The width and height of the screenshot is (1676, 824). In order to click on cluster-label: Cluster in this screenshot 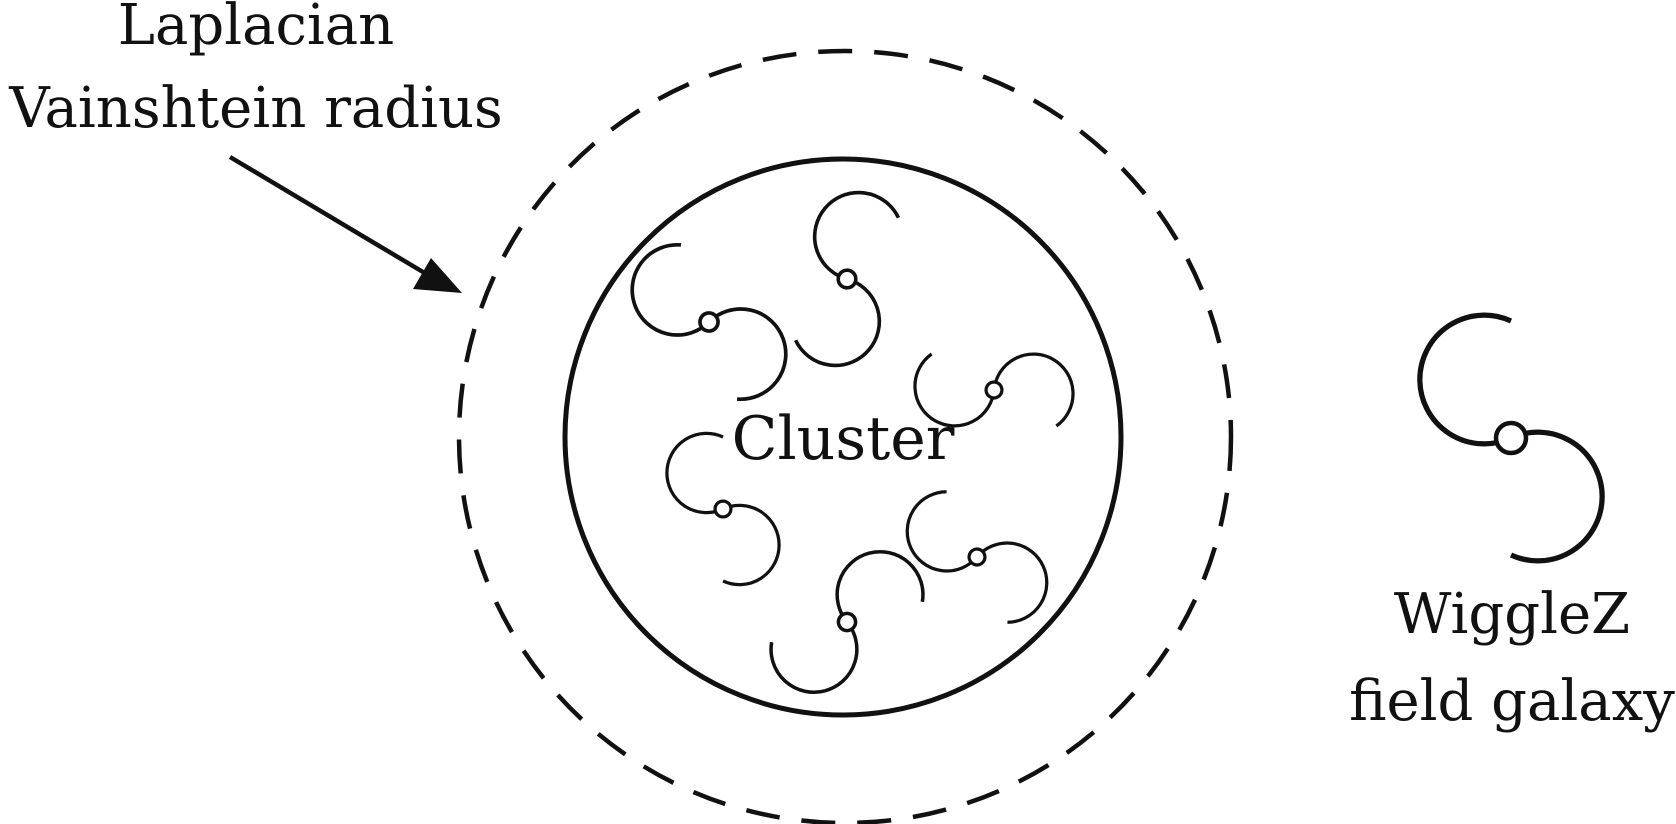, I will do `click(843, 439)`.